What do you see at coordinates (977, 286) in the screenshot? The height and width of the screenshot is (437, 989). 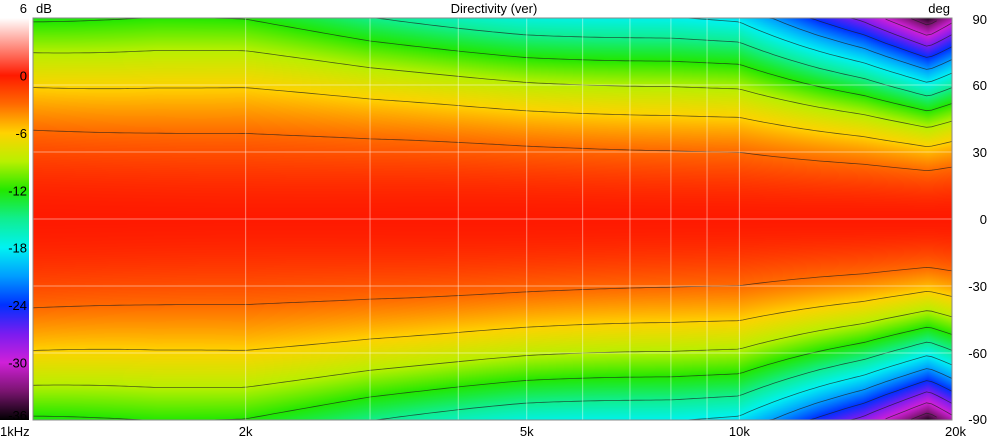 I see `y-axis-tick-label: -30` at bounding box center [977, 286].